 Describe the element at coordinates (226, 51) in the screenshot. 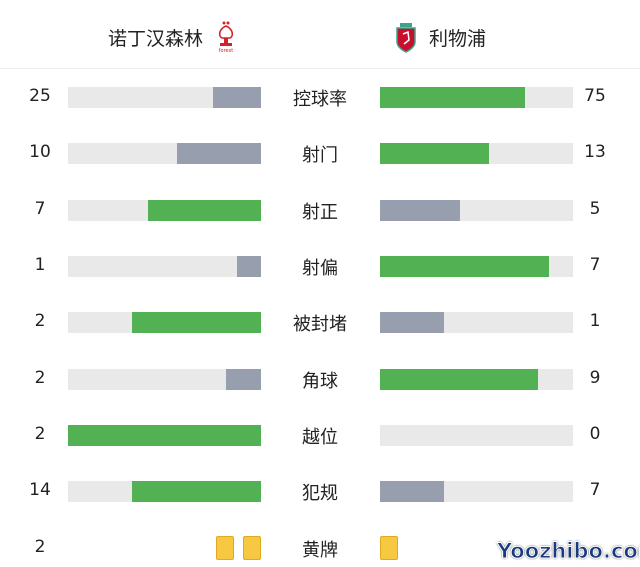

I see `svg-text: forest` at that location.